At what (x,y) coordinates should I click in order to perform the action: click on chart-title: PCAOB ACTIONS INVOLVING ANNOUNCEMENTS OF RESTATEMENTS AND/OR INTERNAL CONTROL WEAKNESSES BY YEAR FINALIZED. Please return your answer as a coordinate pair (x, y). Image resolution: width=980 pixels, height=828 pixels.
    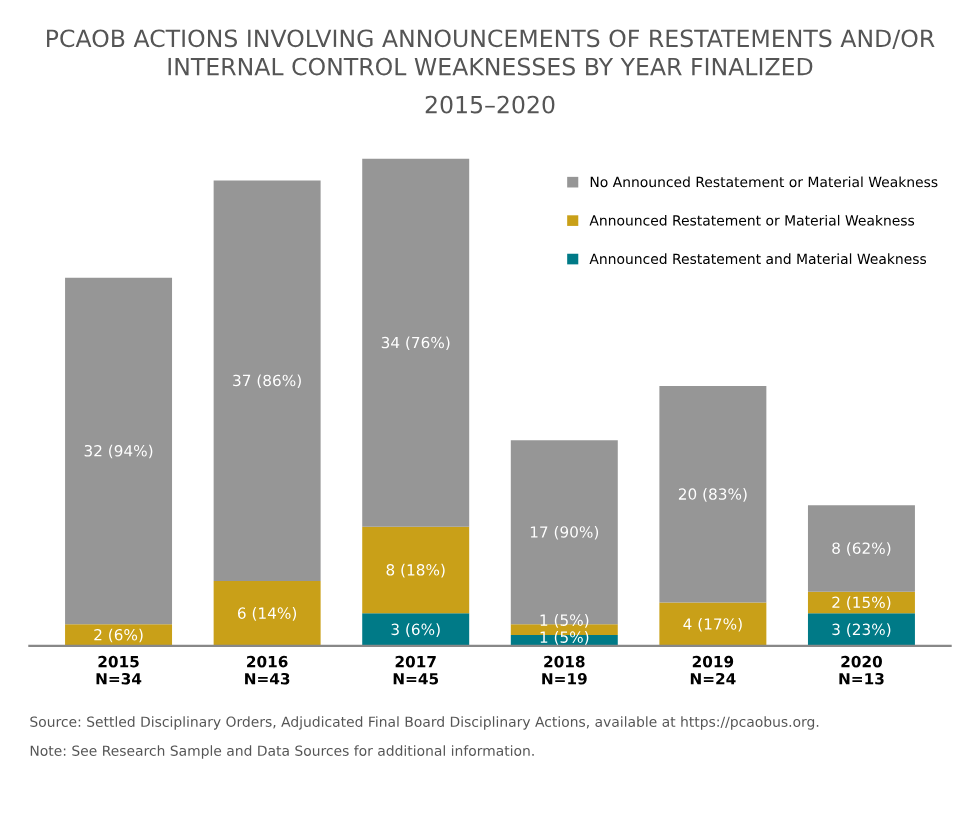
    Looking at the image, I should click on (491, 52).